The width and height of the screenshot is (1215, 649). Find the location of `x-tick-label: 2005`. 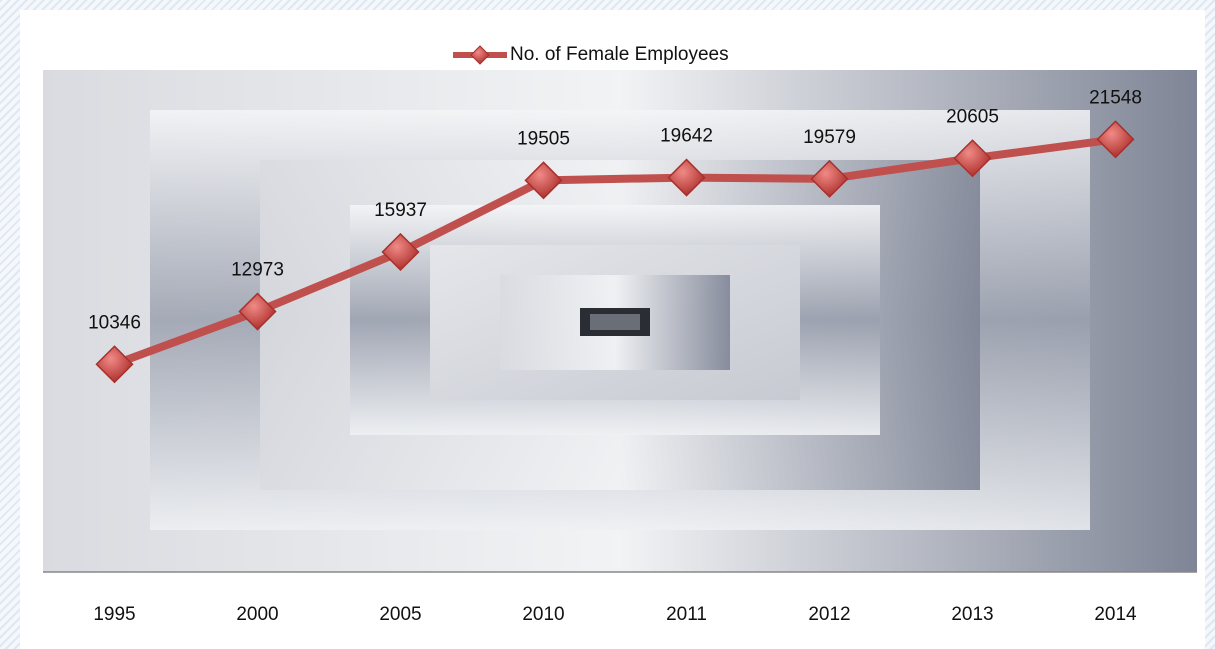

x-tick-label: 2005 is located at coordinates (400, 614).